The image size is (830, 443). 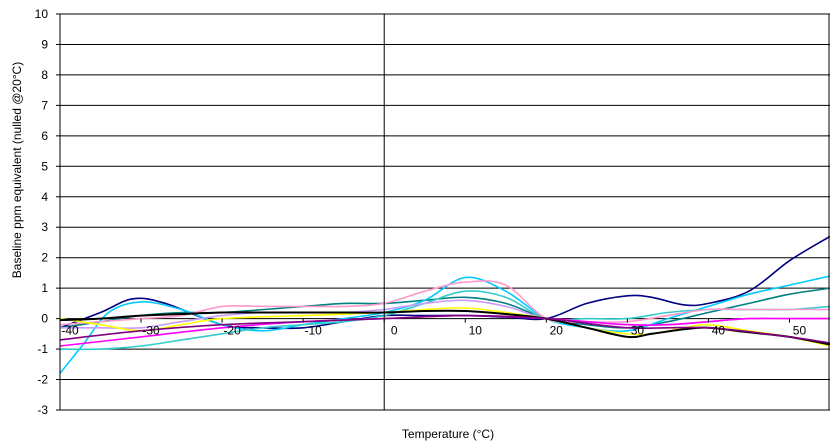 What do you see at coordinates (44, 75) in the screenshot?
I see `y-tick-label-11: 8` at bounding box center [44, 75].